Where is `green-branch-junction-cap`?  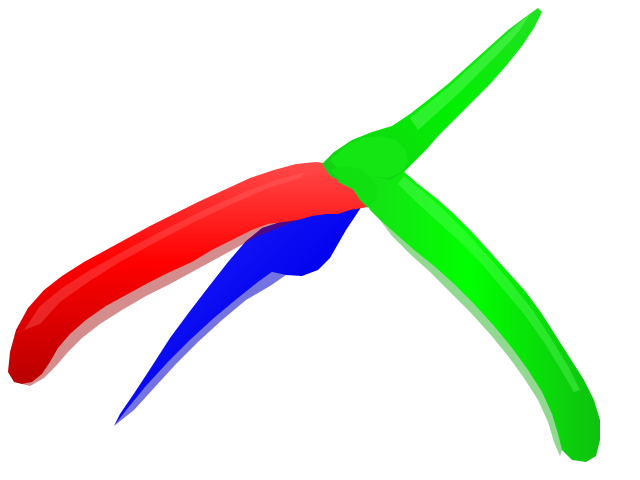
green-branch-junction-cap is located at coordinates (354, 187).